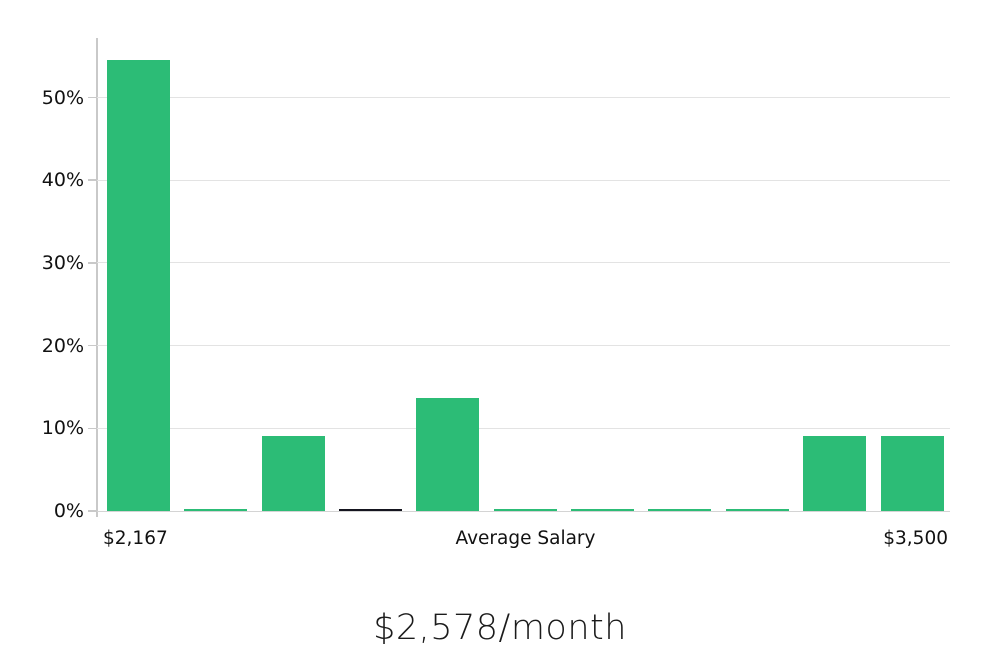  What do you see at coordinates (92, 263) in the screenshot?
I see `y-tick-30%` at bounding box center [92, 263].